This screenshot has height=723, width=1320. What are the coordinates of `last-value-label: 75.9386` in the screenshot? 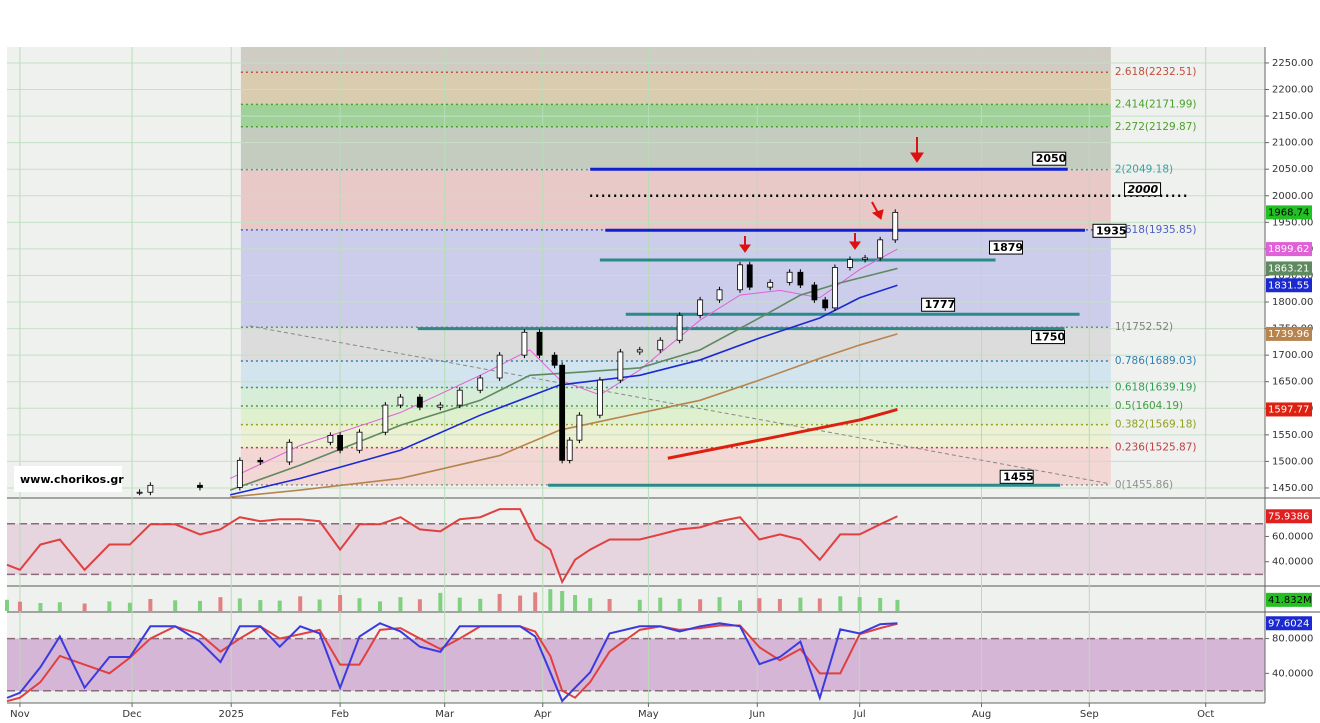 It's located at (1288, 516).